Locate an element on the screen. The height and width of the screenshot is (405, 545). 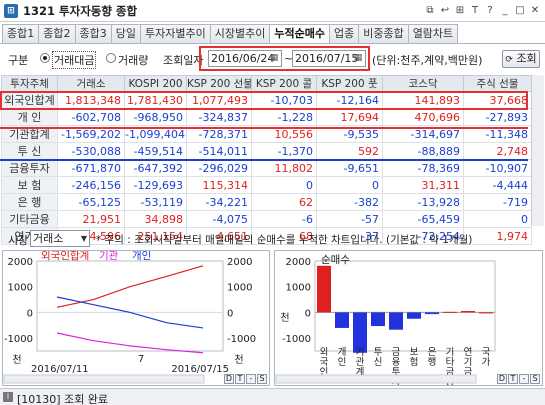
column-header: 코스닥 is located at coordinates (423, 83).